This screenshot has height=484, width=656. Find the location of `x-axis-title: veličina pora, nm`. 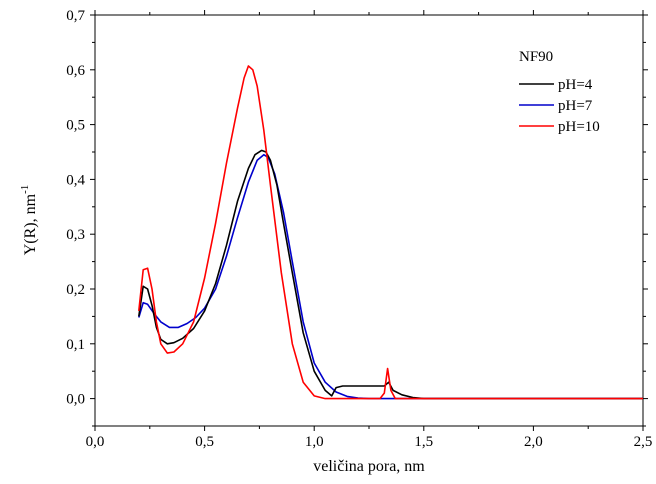

x-axis-title: veličina pora, nm is located at coordinates (369, 466).